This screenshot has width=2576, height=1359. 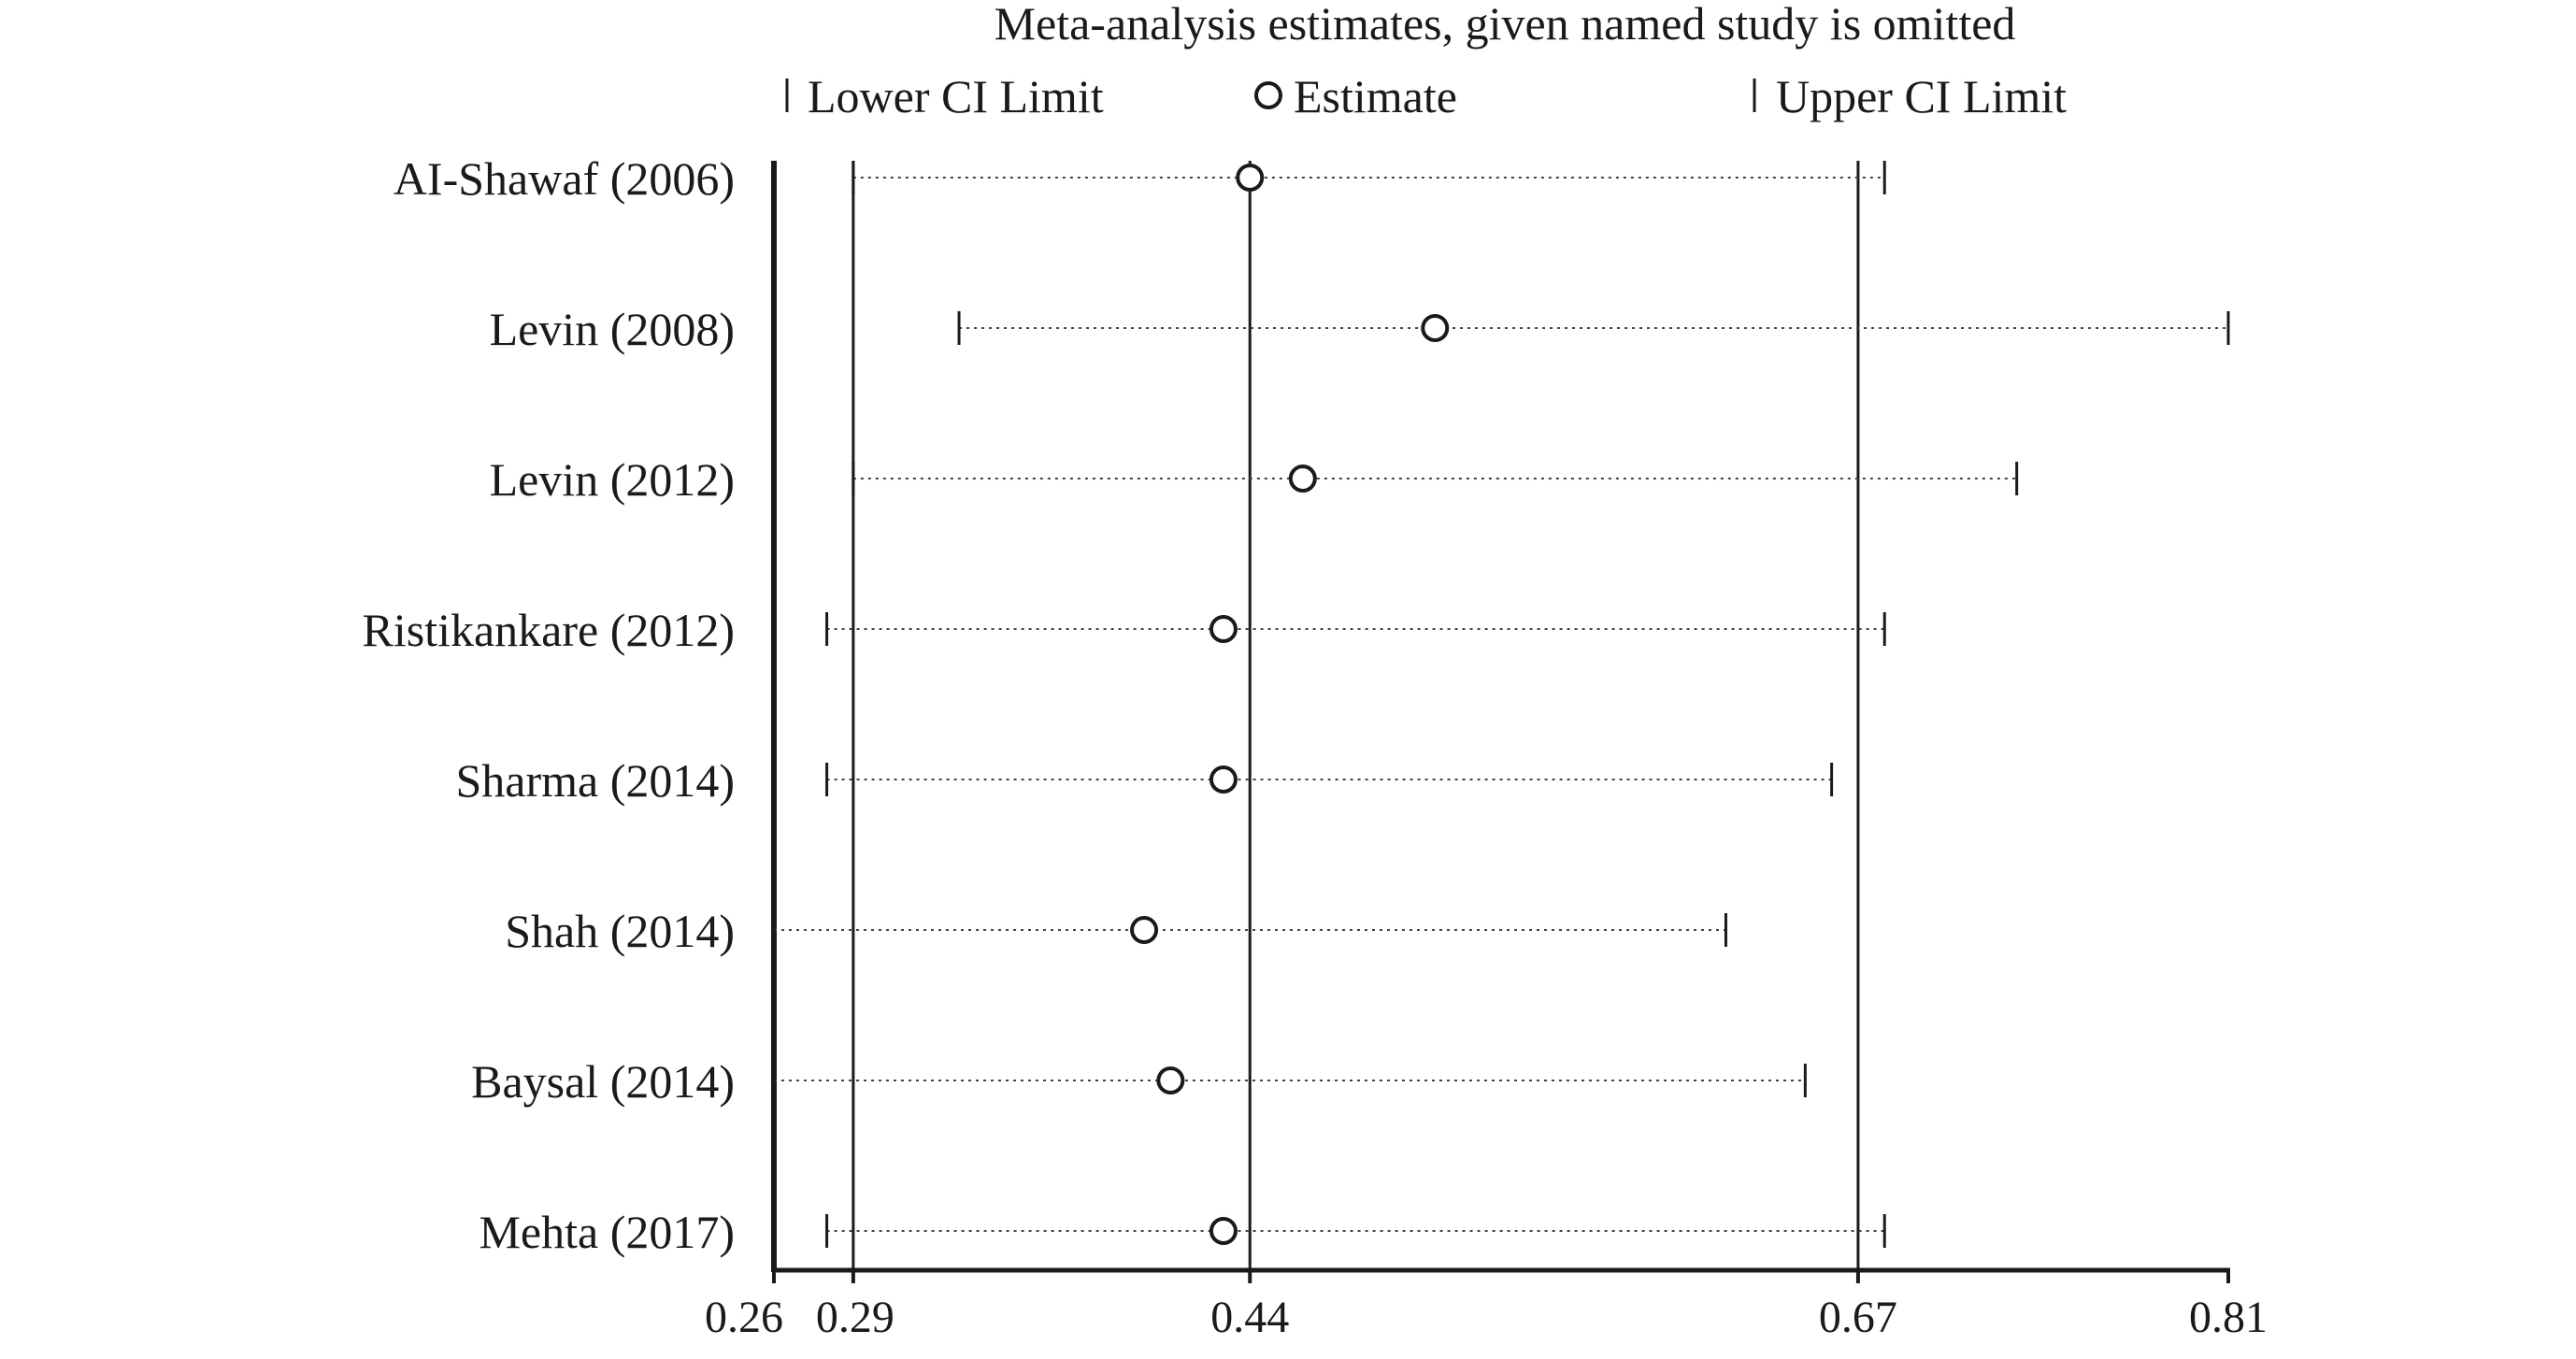 What do you see at coordinates (2228, 1317) in the screenshot?
I see `x-tick-label: 0.81` at bounding box center [2228, 1317].